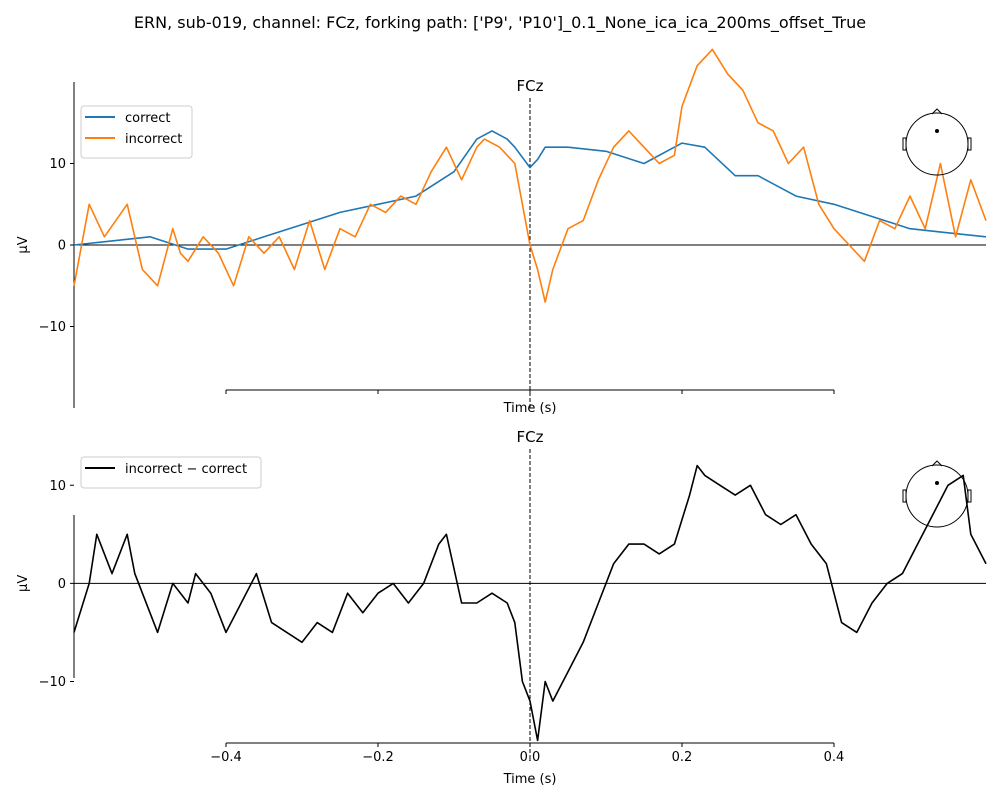  Describe the element at coordinates (186, 469) in the screenshot. I see `legend-label: incorrect − correct` at that location.